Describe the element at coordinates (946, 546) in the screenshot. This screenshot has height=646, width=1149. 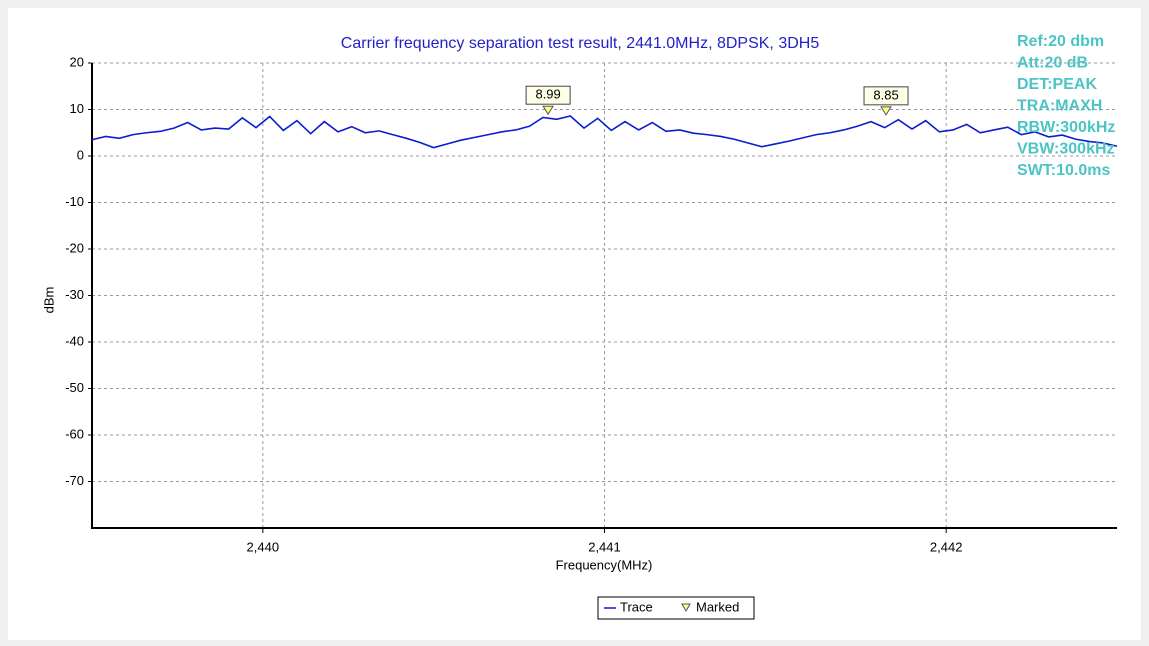
I see `x-tick-label: 2,442` at that location.